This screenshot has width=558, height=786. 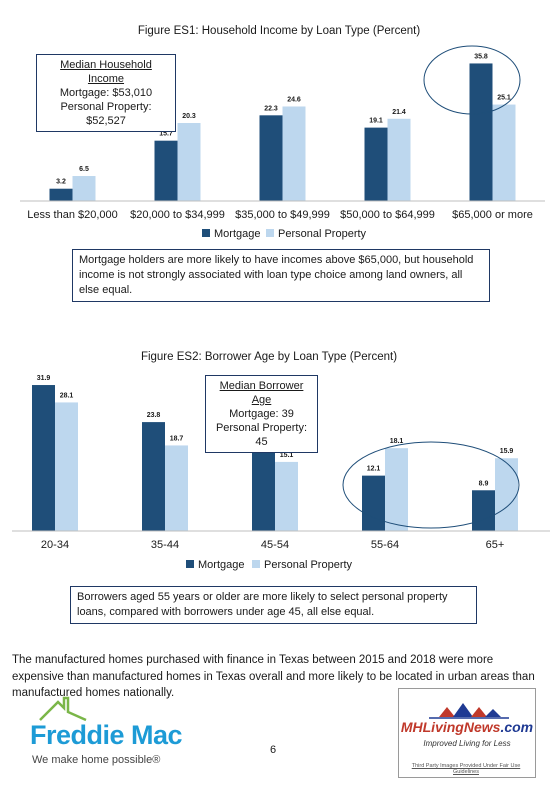 What do you see at coordinates (106, 72) in the screenshot?
I see `median-income-heading: Median Household Income` at bounding box center [106, 72].